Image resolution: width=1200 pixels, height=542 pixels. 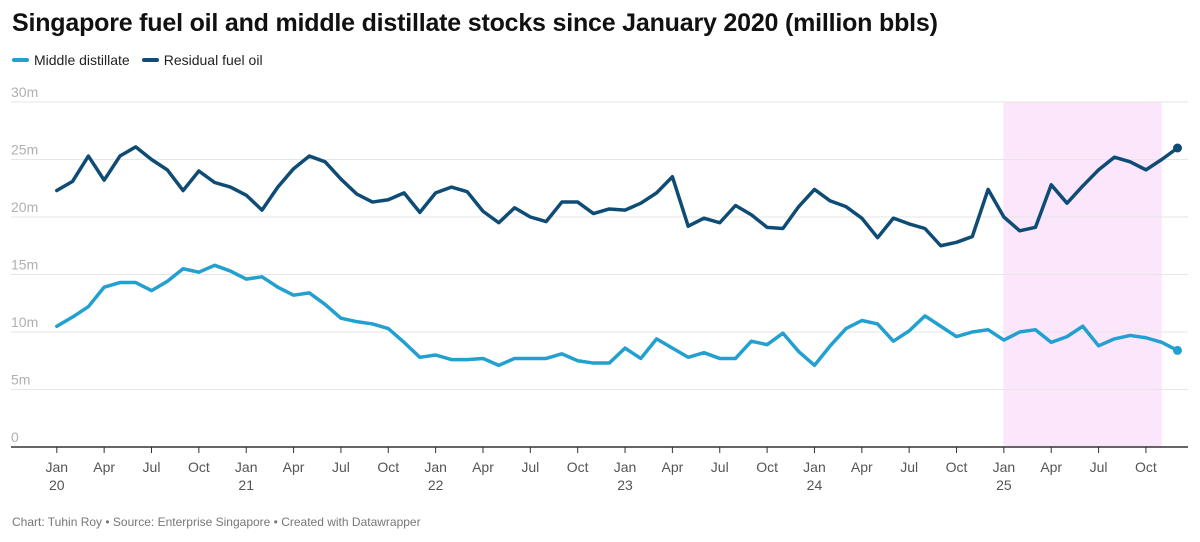 I want to click on x-tick-label-18: Jul, so click(x=341, y=467).